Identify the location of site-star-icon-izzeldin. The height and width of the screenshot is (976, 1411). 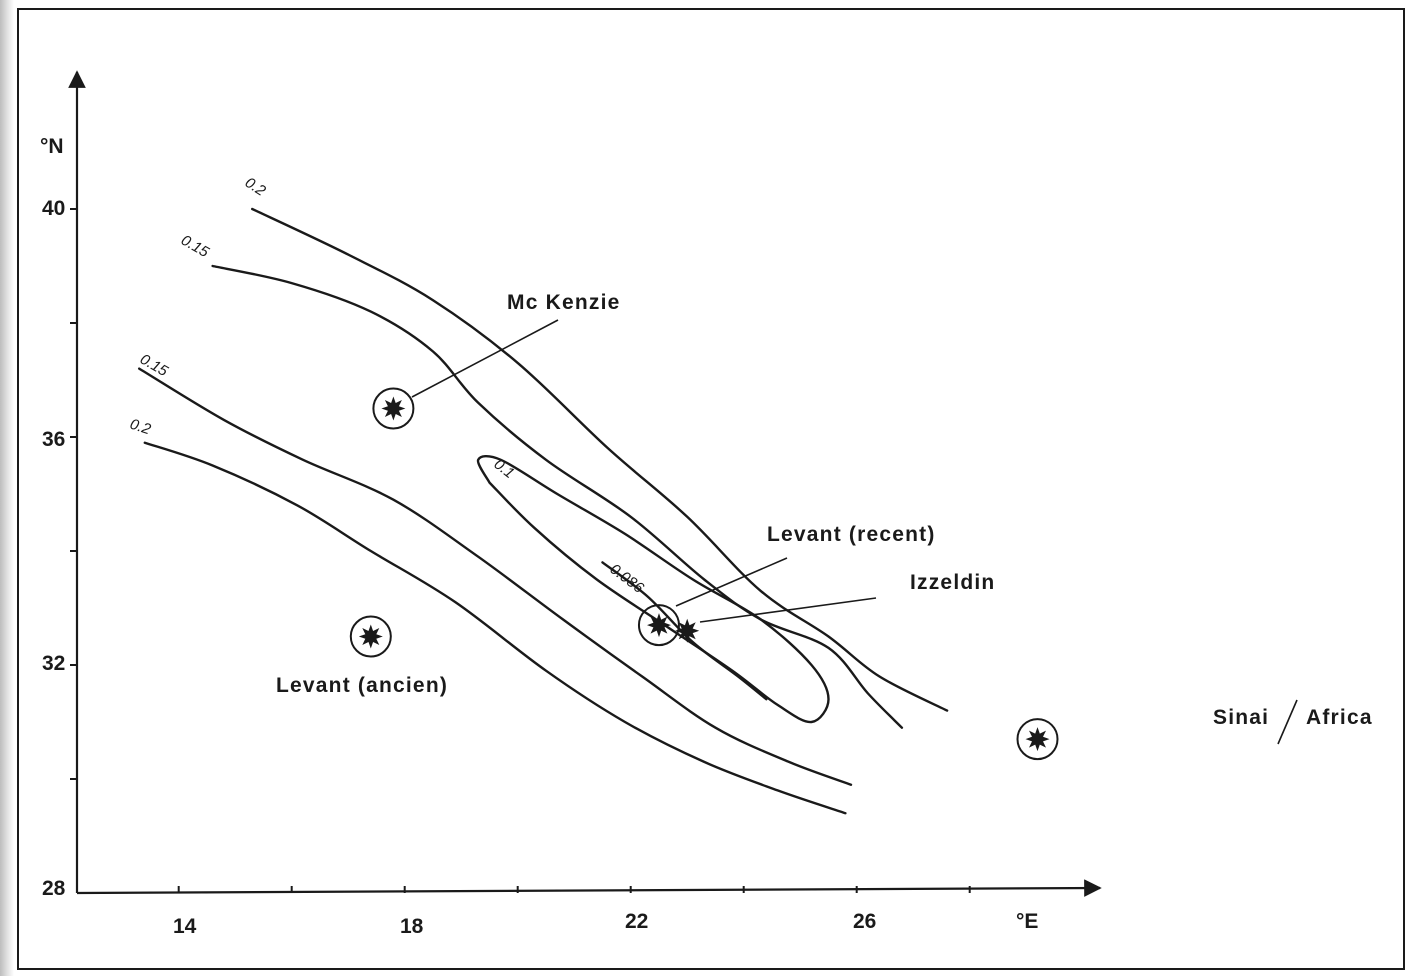
(687, 630).